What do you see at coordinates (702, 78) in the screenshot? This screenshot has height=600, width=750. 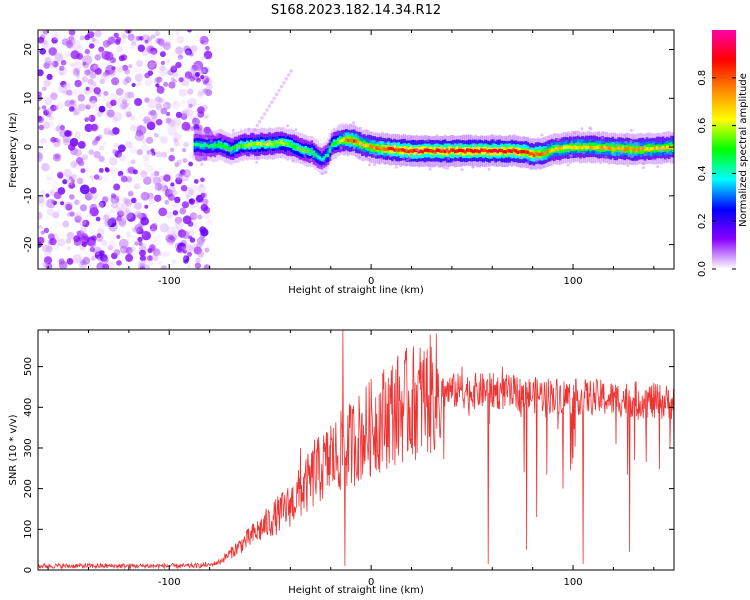 I see `colorbar-tick-label: 0.8` at bounding box center [702, 78].